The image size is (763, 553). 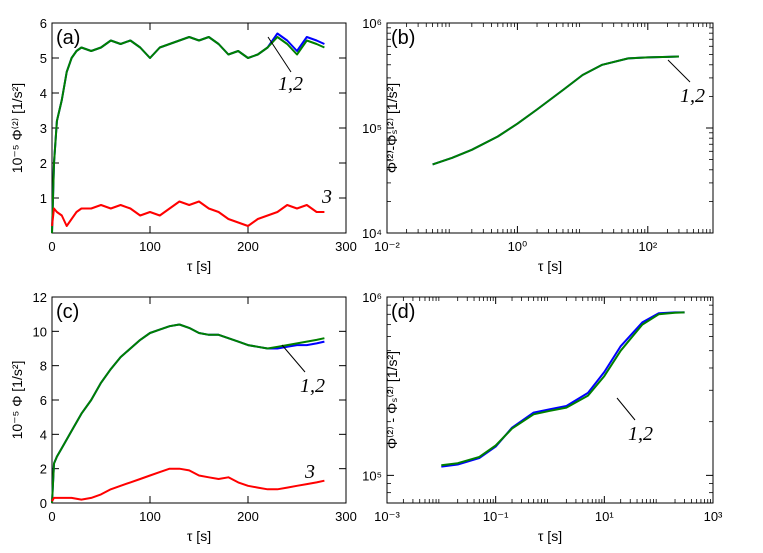 I want to click on y-axis-label: Φ⁽²⁾ - Φₛ⁽²⁾ [1/s²], so click(x=392, y=400).